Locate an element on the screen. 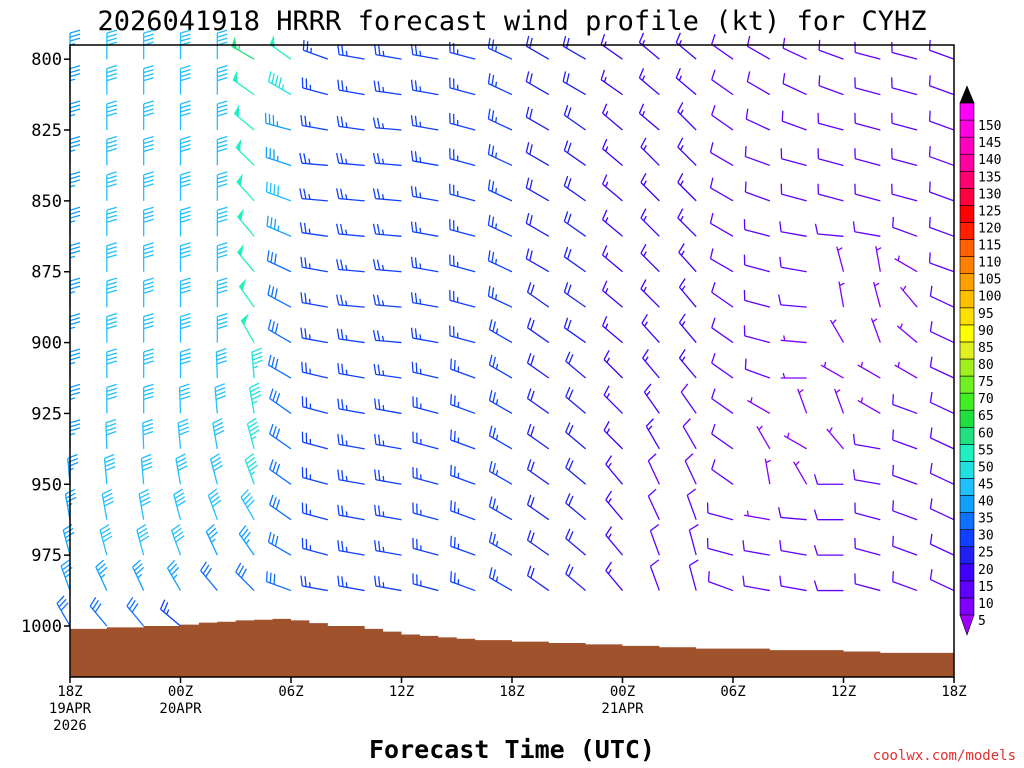 This screenshot has width=1024, height=768. x-tick-label: 06Z is located at coordinates (290, 692).